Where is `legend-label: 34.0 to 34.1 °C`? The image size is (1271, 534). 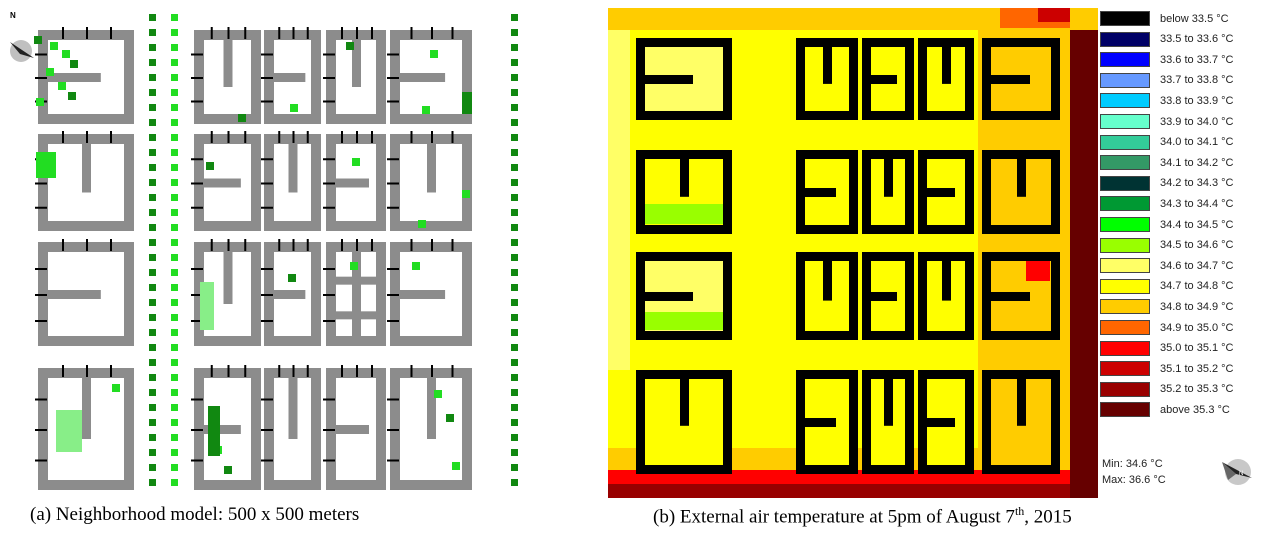
legend-label: 34.0 to 34.1 °C is located at coordinates (1197, 142).